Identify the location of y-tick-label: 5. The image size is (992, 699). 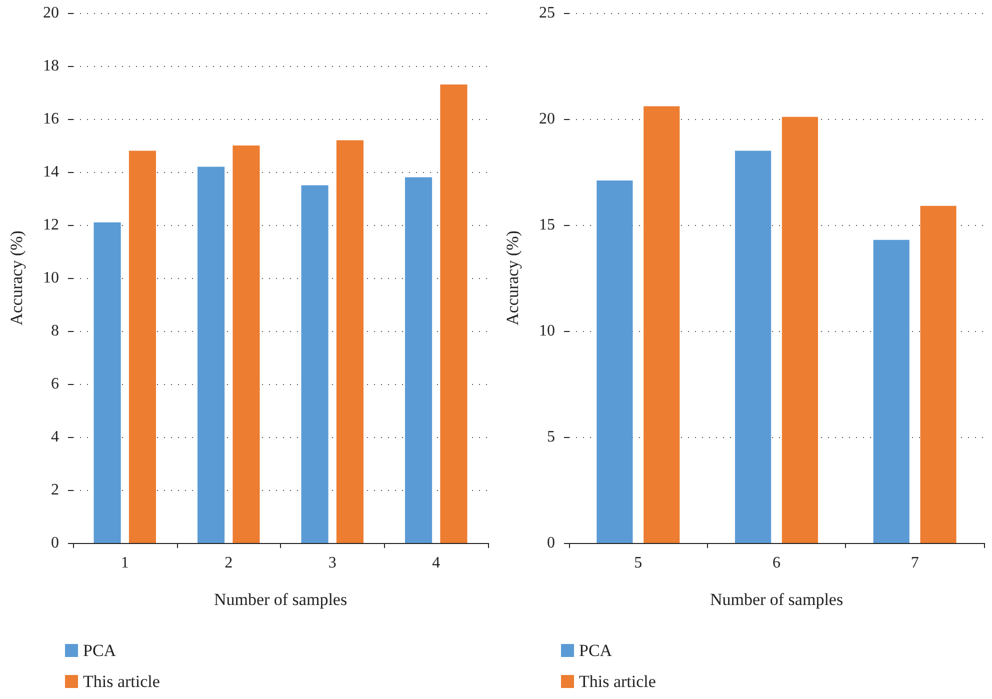
(551, 437).